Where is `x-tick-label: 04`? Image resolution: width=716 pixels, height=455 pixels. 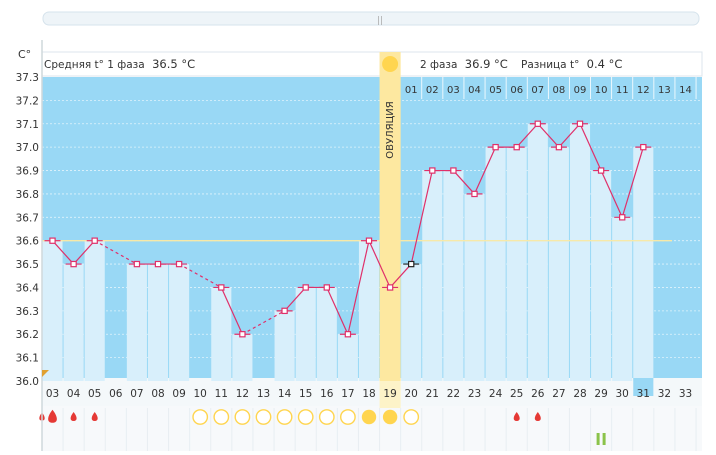 x-tick-label: 04 is located at coordinates (74, 394).